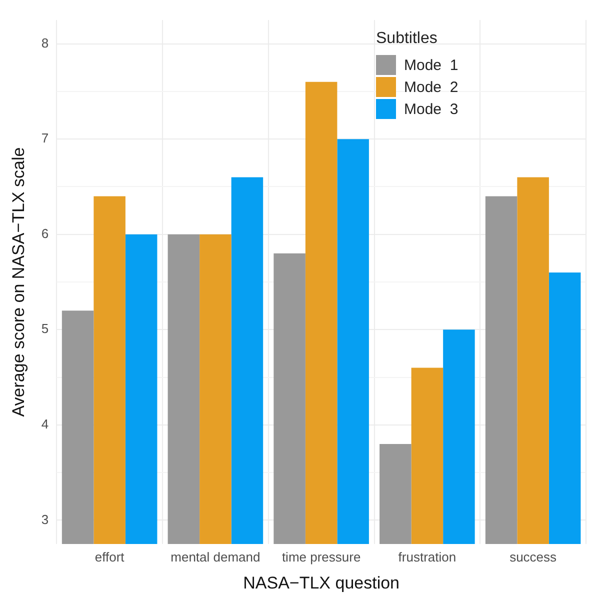  I want to click on y-axis-title: Average score on NASA−TLX scale, so click(18, 282).